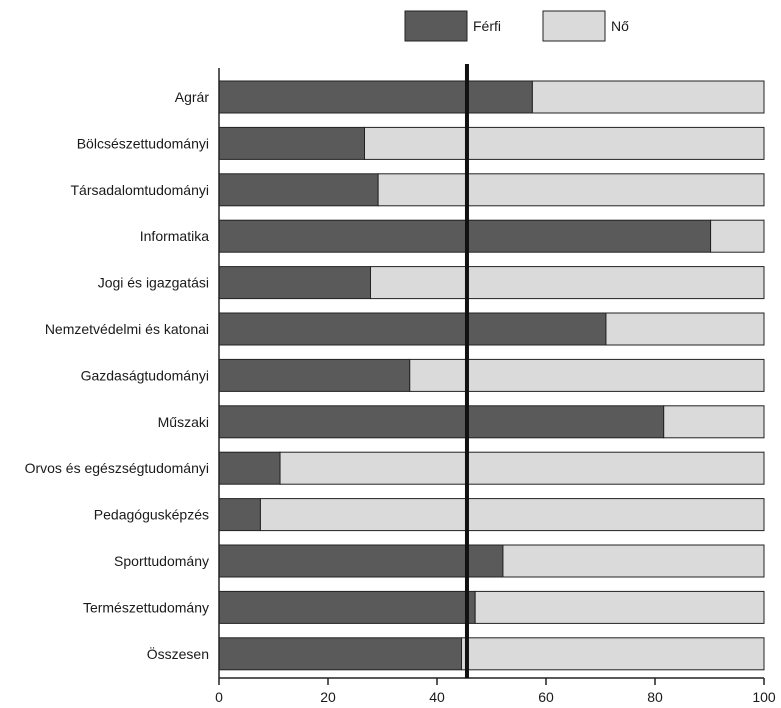 Image resolution: width=781 pixels, height=708 pixels. Describe the element at coordinates (517, 26) in the screenshot. I see `legend: Férfi Nő` at that location.